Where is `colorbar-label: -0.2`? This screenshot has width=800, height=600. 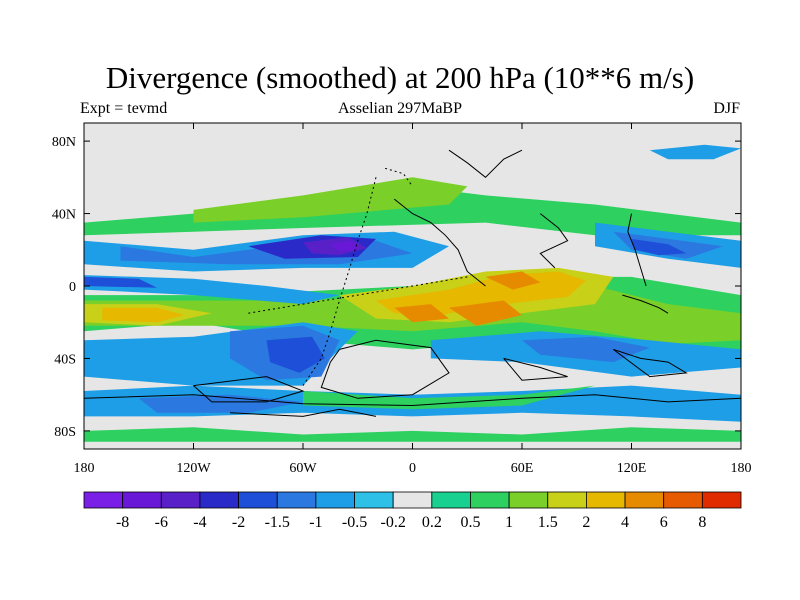
colorbar-label: -0.2 is located at coordinates (393, 522).